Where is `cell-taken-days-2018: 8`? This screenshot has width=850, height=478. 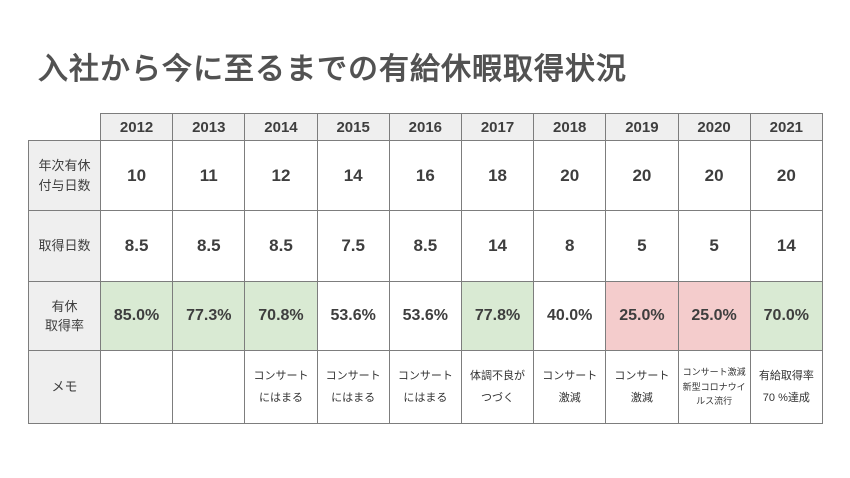
cell-taken-days-2018: 8 is located at coordinates (570, 246).